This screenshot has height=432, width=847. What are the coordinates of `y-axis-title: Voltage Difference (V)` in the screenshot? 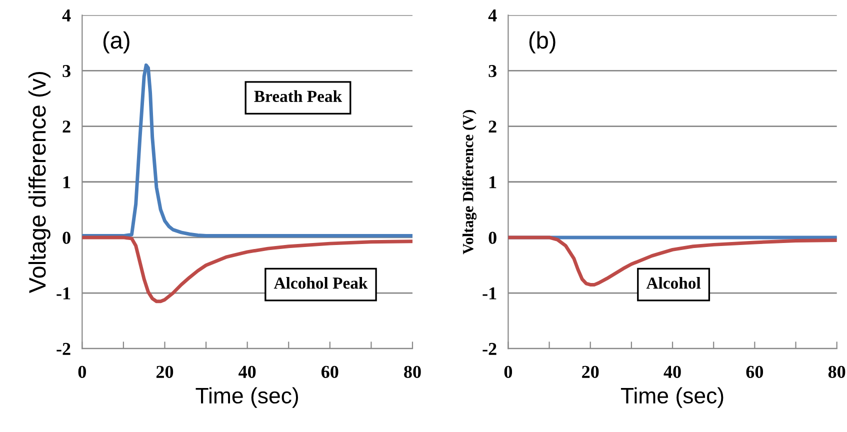 It's located at (469, 182).